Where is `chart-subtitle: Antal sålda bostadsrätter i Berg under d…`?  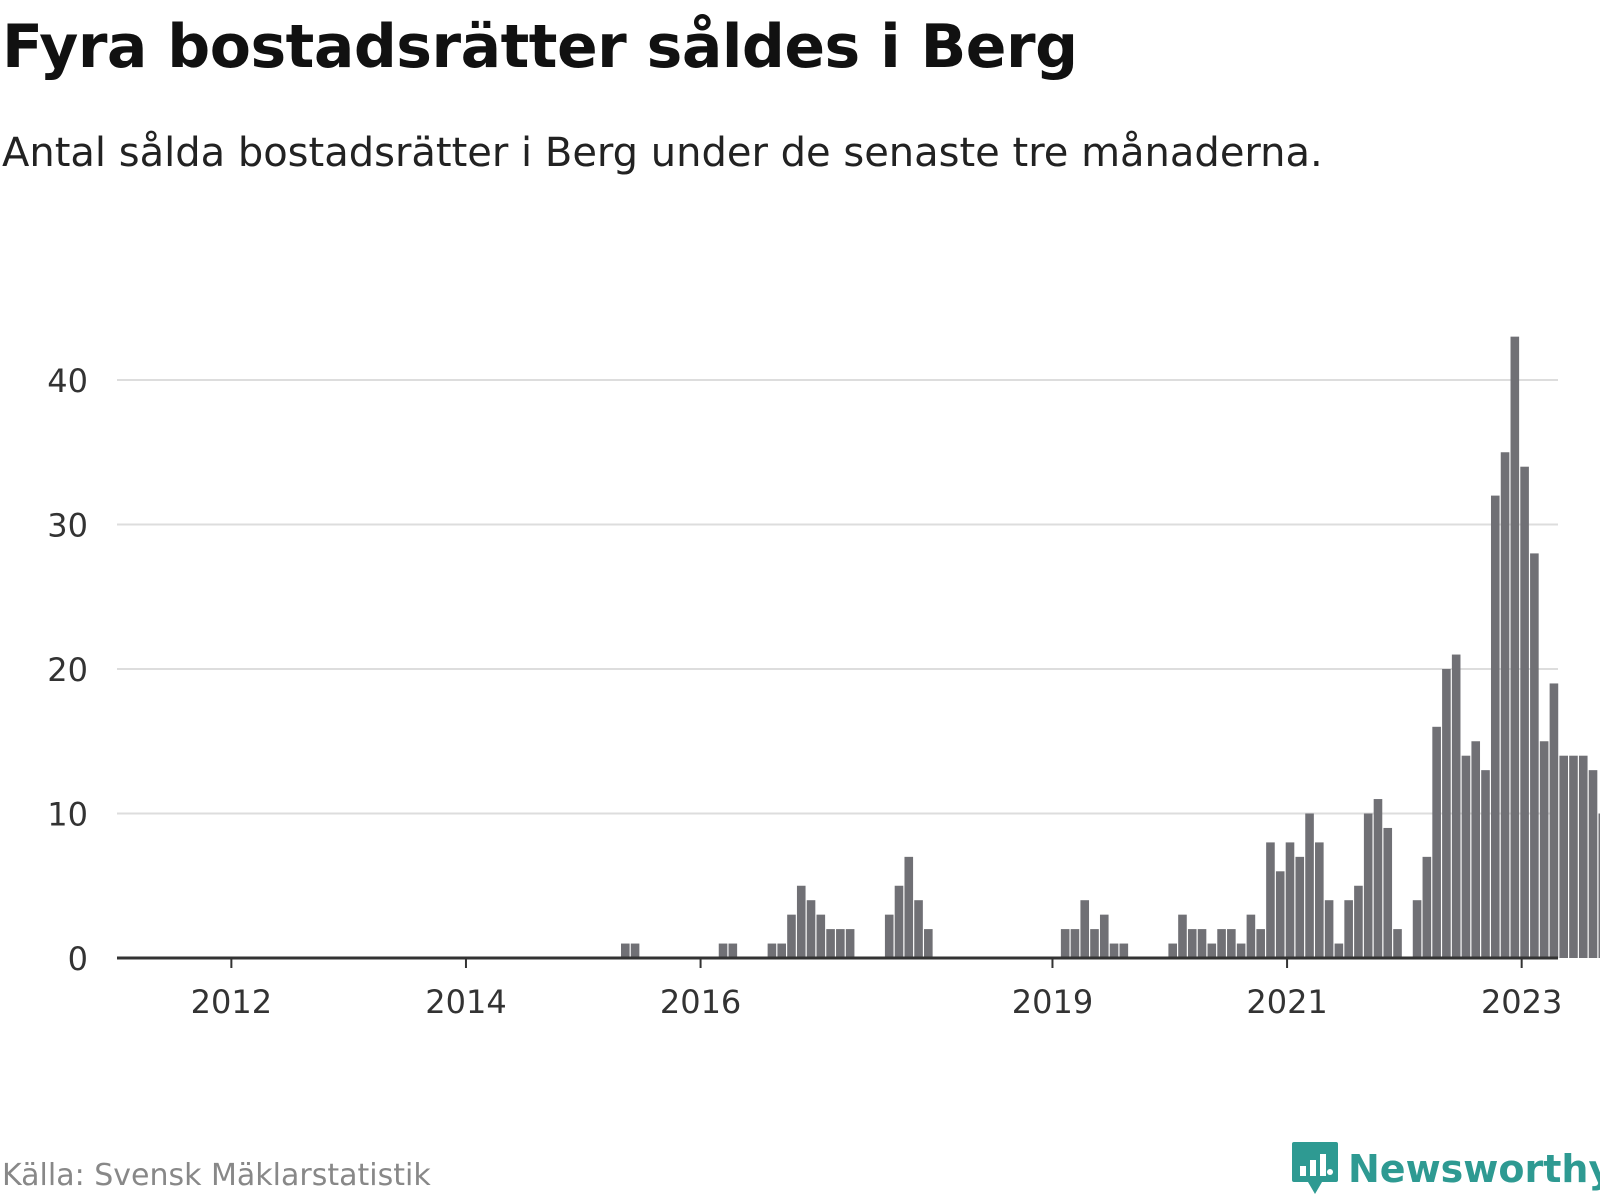 chart-subtitle: Antal sålda bostadsrätter i Berg under d… is located at coordinates (662, 153).